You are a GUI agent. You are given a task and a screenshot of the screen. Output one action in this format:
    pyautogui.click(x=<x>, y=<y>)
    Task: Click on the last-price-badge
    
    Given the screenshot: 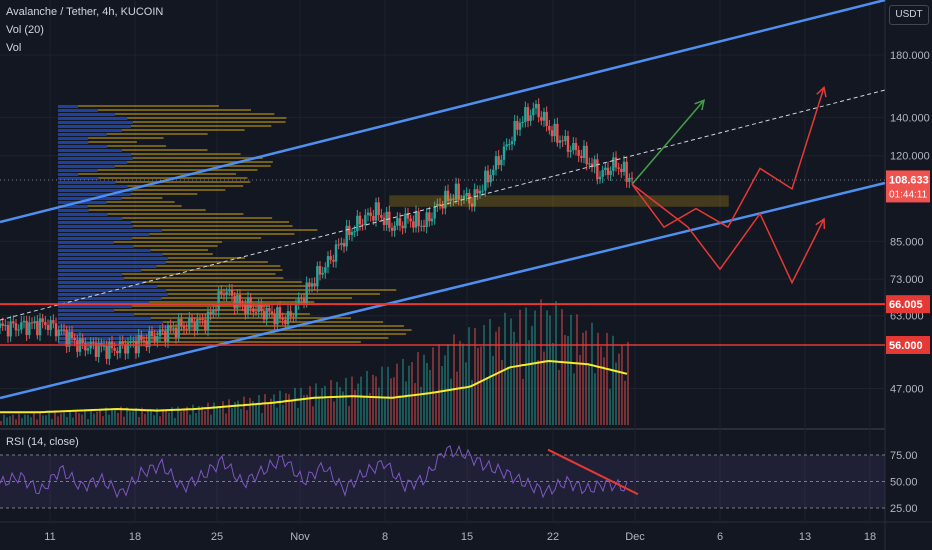 What is the action you would take?
    pyautogui.click(x=908, y=186)
    